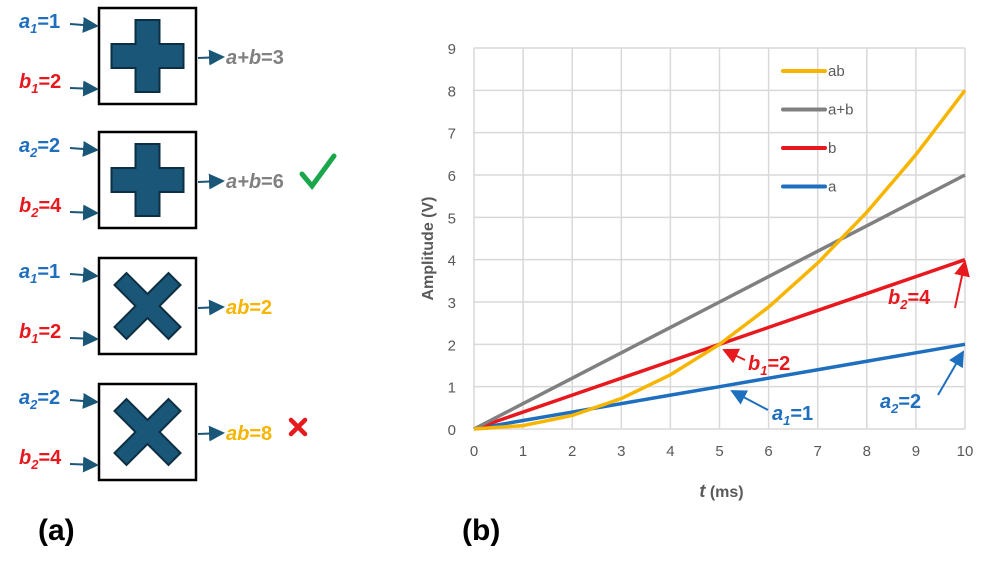 The height and width of the screenshot is (562, 981). I want to click on y-tick-label: 9, so click(452, 49).